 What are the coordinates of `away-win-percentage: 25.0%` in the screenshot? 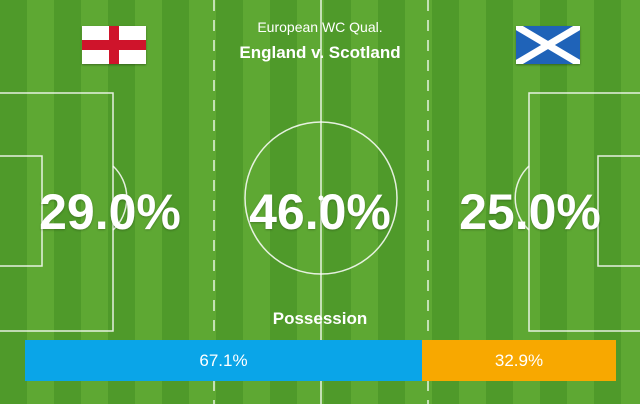 It's located at (530, 212).